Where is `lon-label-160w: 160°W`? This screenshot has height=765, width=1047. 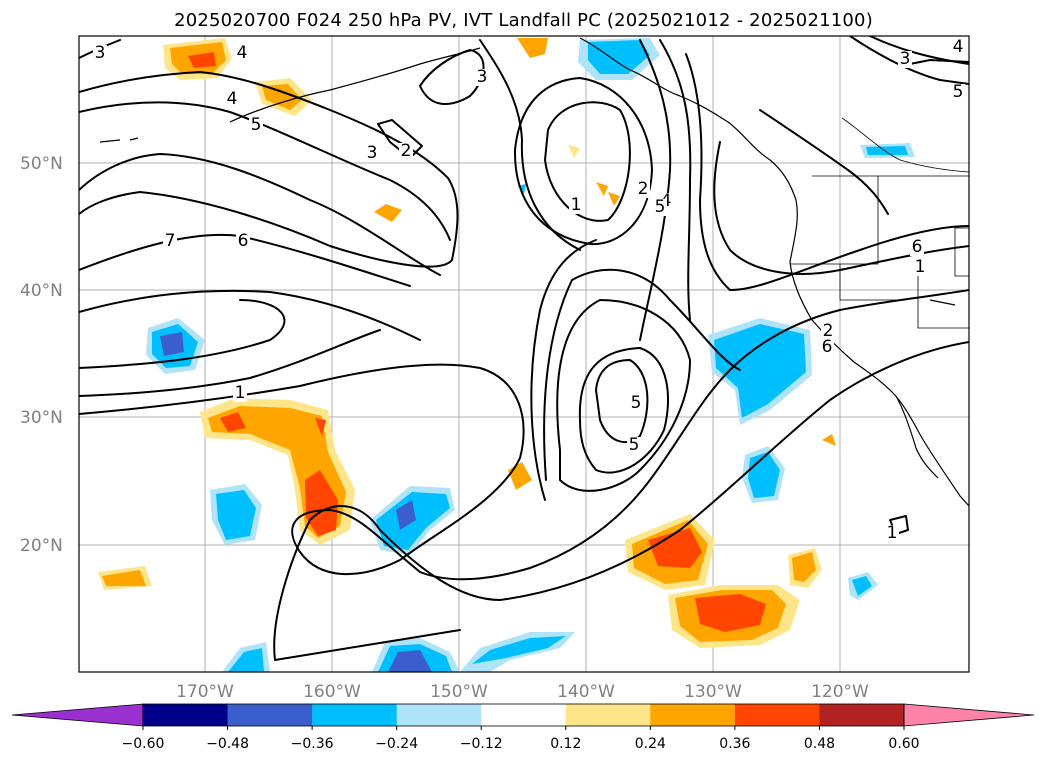 lon-label-160w: 160°W is located at coordinates (332, 692).